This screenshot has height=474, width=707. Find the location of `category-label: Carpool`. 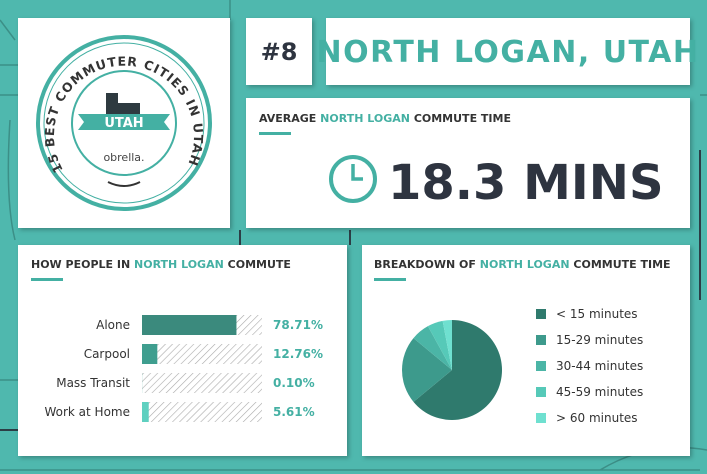

category-label: Carpool is located at coordinates (107, 354).